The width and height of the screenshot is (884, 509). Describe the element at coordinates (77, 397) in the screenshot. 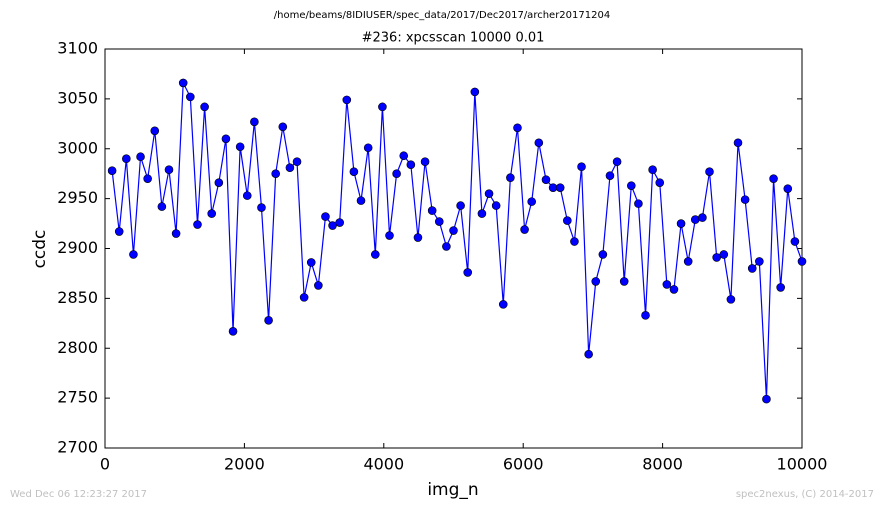

I see `y-tick-label: 2750` at that location.